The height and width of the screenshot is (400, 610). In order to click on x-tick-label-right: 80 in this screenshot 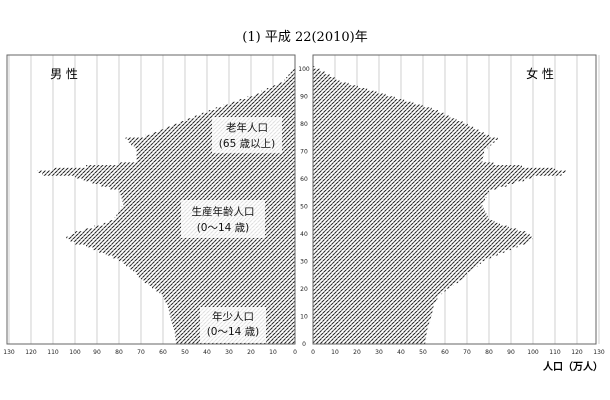, I will do `click(489, 352)`.